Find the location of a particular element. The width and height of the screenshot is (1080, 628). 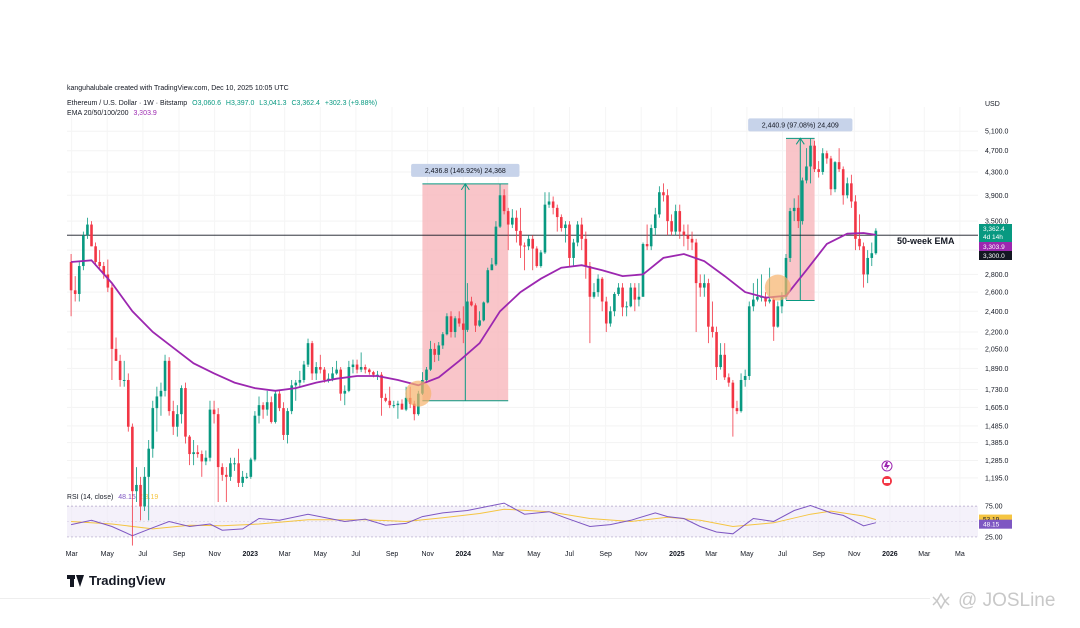

y-tick-label: 1,195.0 is located at coordinates (996, 478).